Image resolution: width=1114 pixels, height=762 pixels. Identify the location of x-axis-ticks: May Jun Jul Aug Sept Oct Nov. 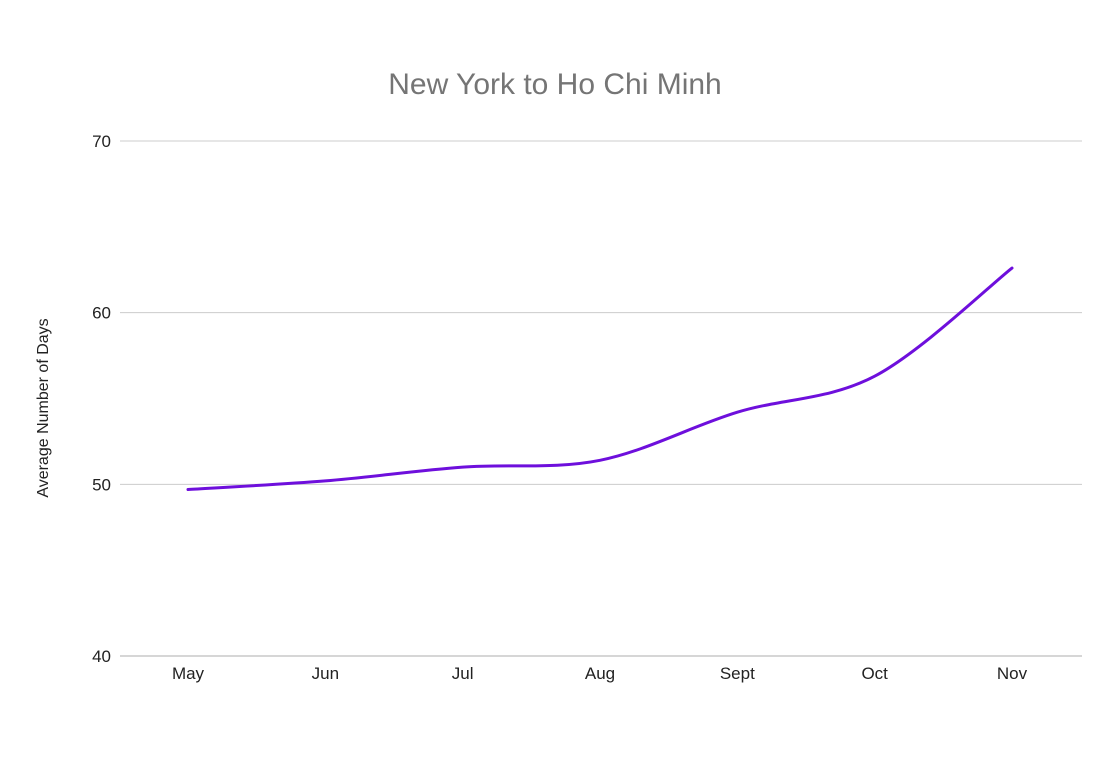
(600, 673).